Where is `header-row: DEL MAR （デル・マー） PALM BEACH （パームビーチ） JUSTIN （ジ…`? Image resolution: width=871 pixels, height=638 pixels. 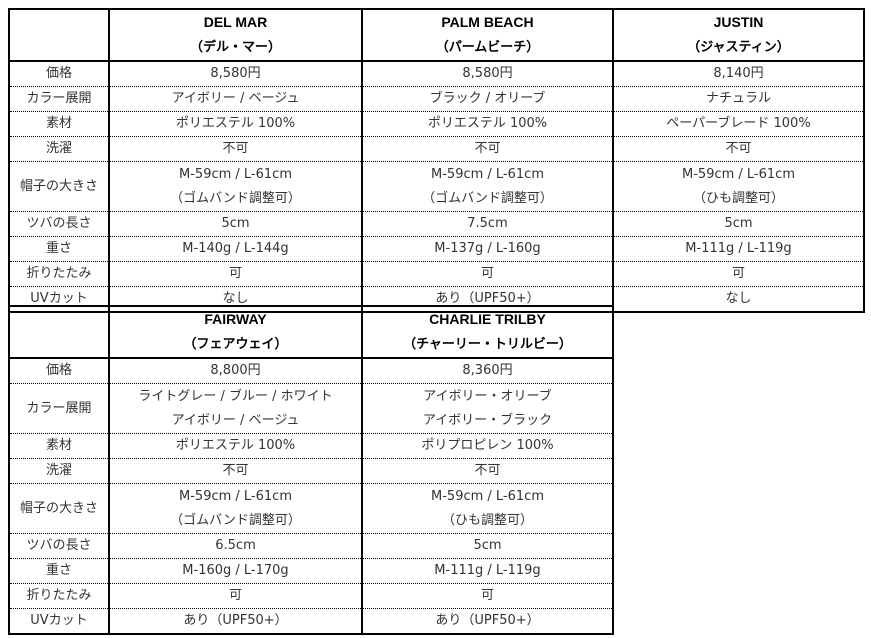
header-row: DEL MAR （デル・マー） PALM BEACH （パームビーチ） JUSTIN （ジ… is located at coordinates (436, 35).